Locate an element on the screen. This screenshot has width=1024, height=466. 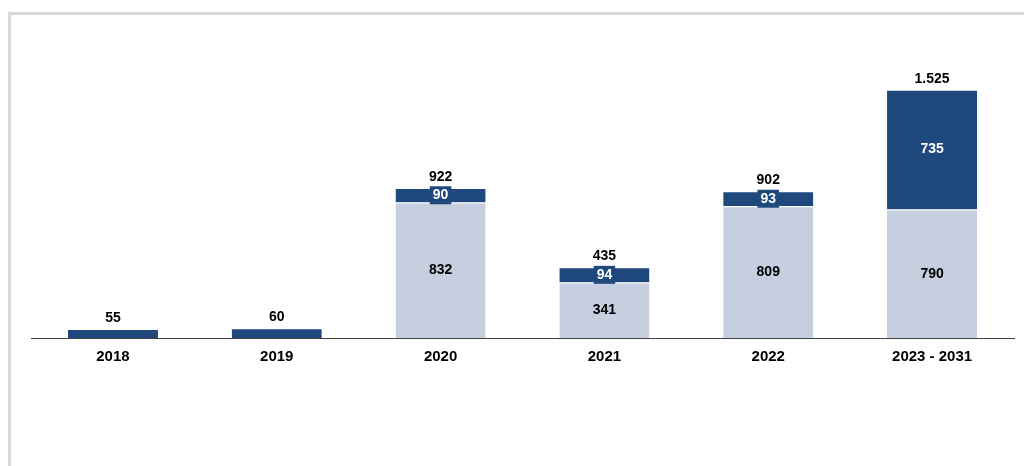
total-label: 60 is located at coordinates (276, 316).